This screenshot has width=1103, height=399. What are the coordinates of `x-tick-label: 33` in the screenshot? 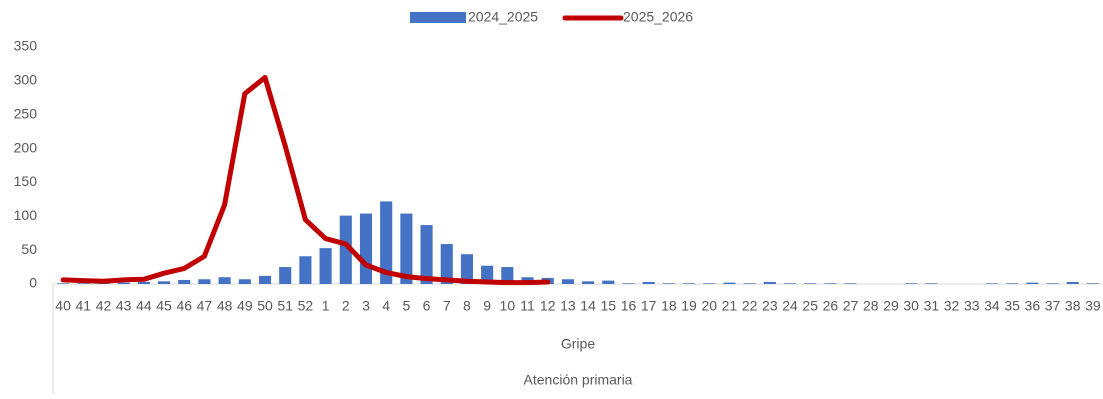 It's located at (972, 306).